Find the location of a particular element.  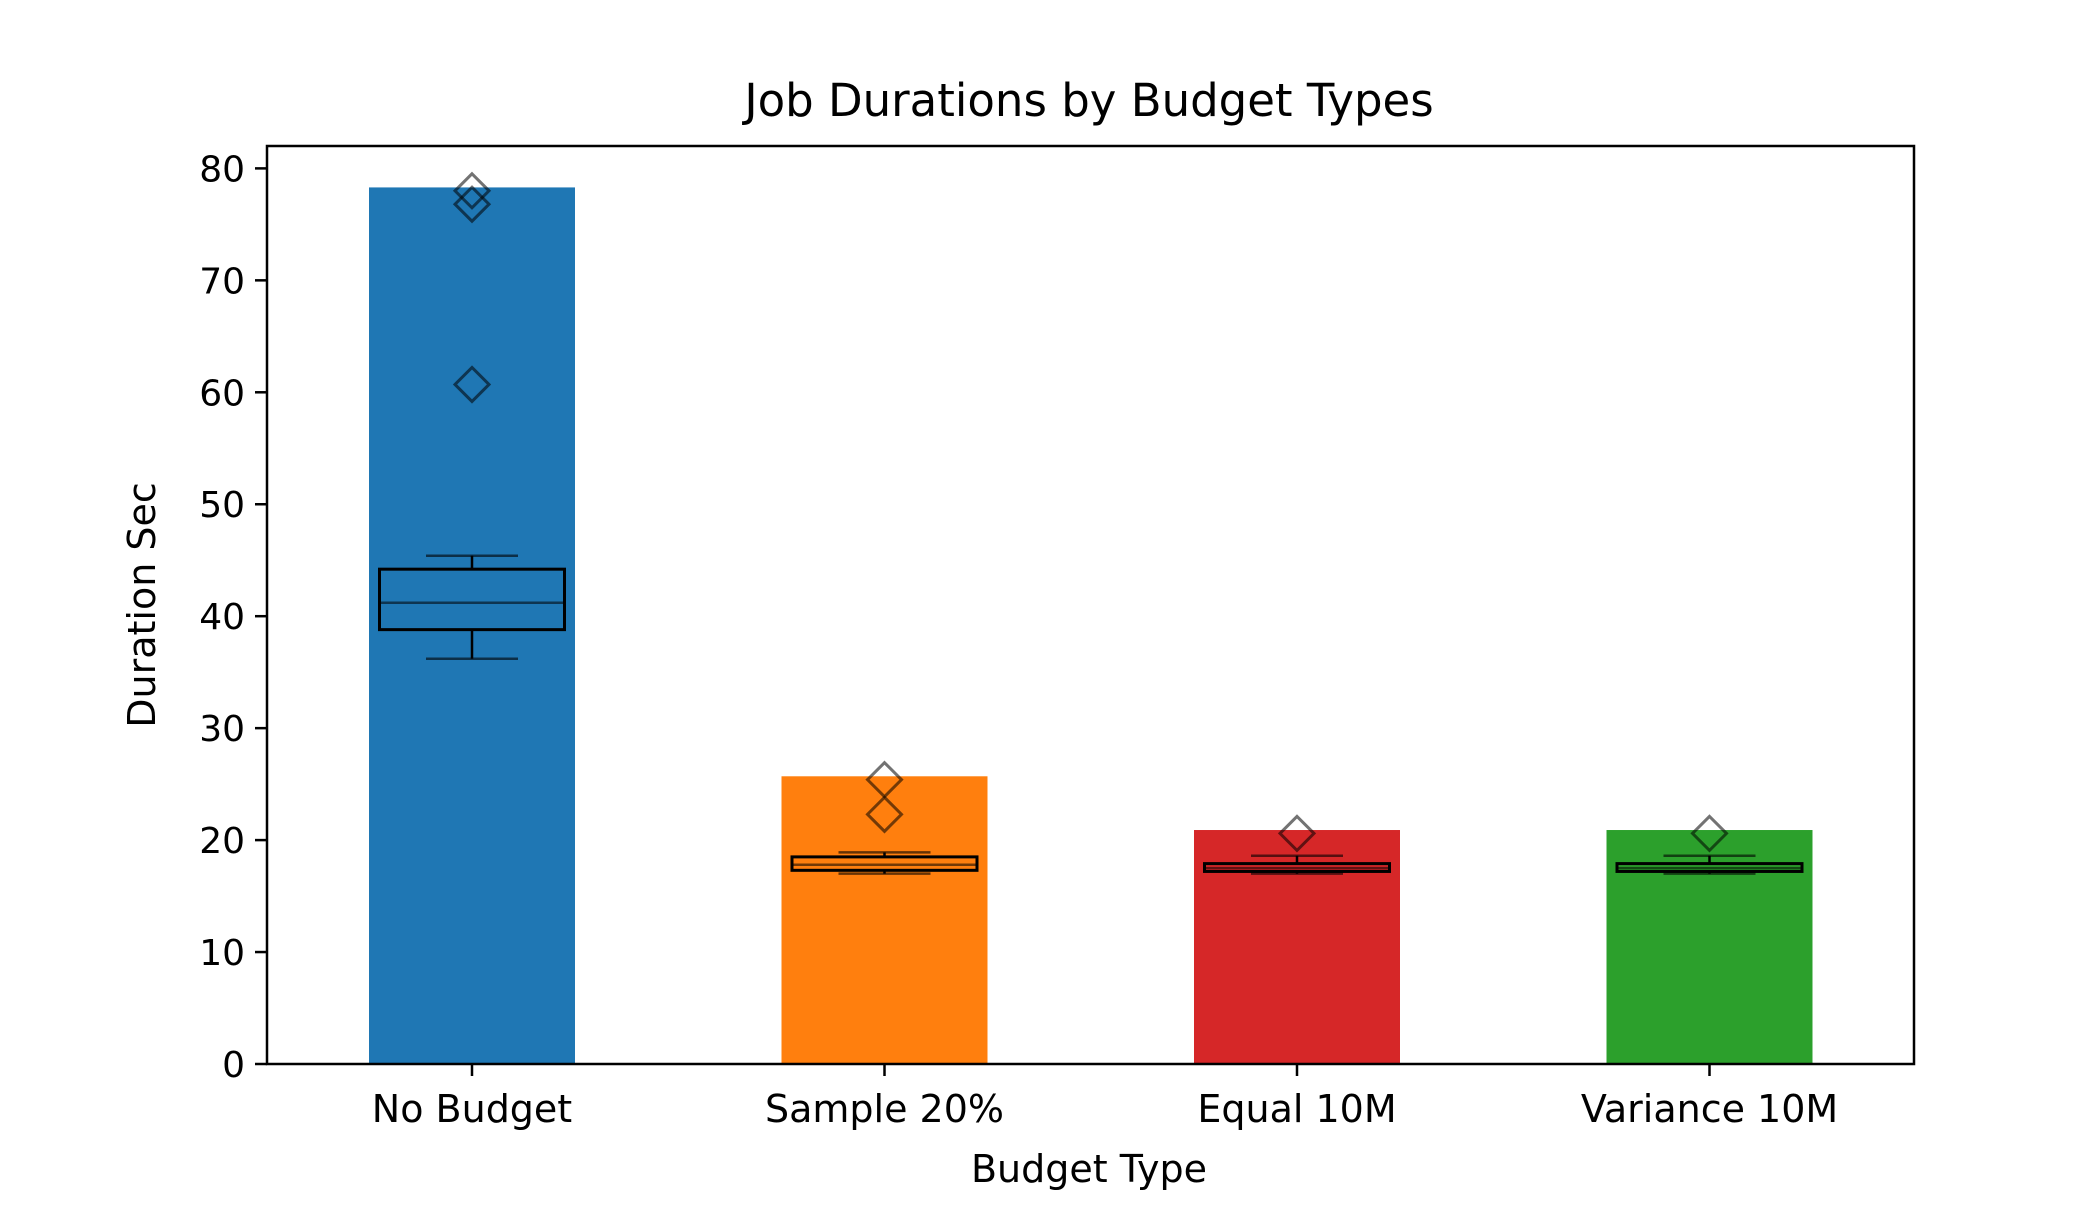

y-tick-label: 70 is located at coordinates (222, 281).